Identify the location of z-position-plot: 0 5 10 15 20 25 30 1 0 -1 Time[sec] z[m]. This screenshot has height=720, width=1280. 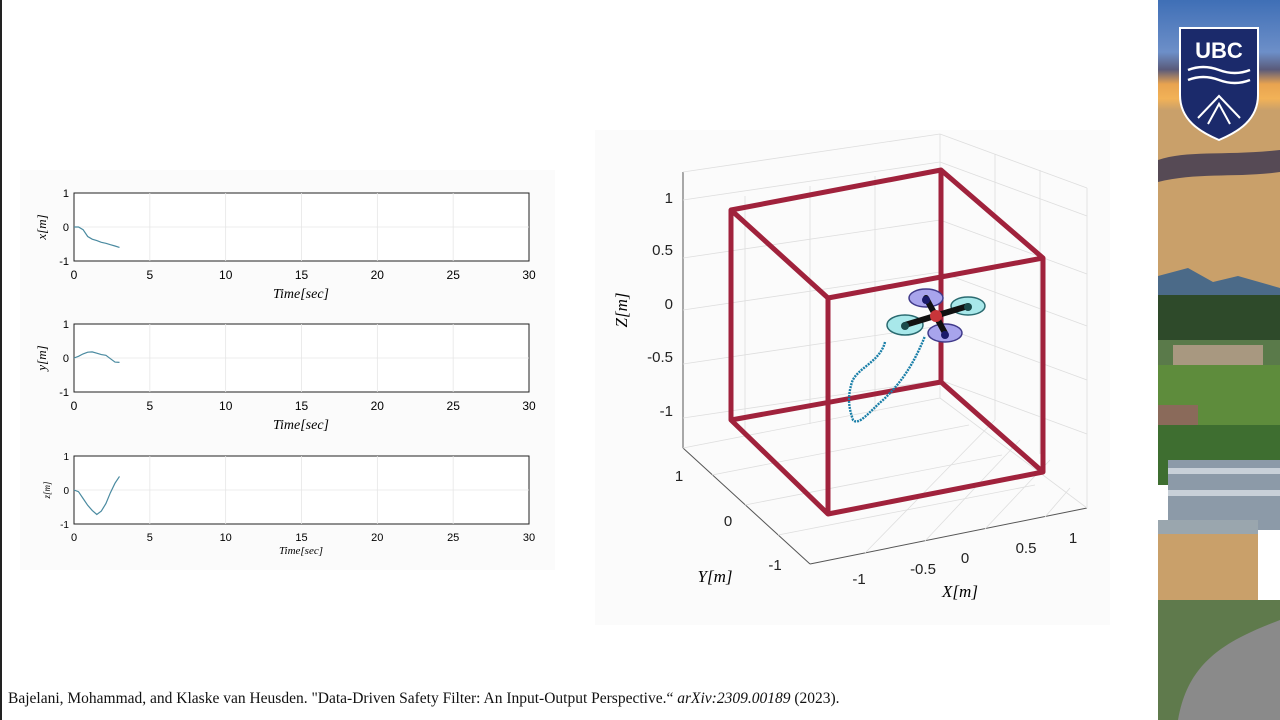
(288, 504).